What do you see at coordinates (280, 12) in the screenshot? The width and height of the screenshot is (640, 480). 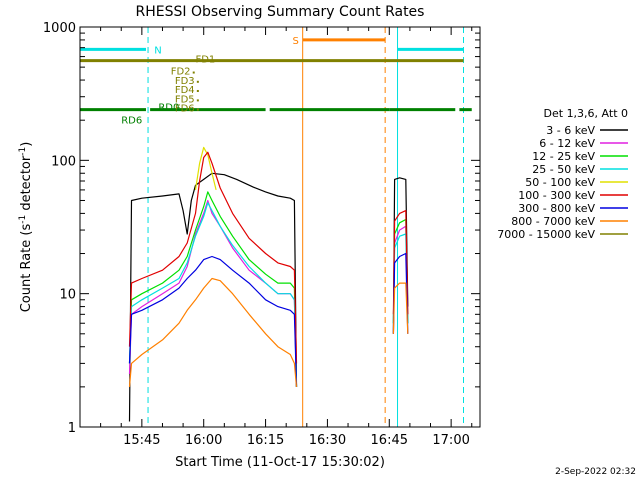 I see `chart-title: RHESSI Observing Summary Count Rates` at bounding box center [280, 12].